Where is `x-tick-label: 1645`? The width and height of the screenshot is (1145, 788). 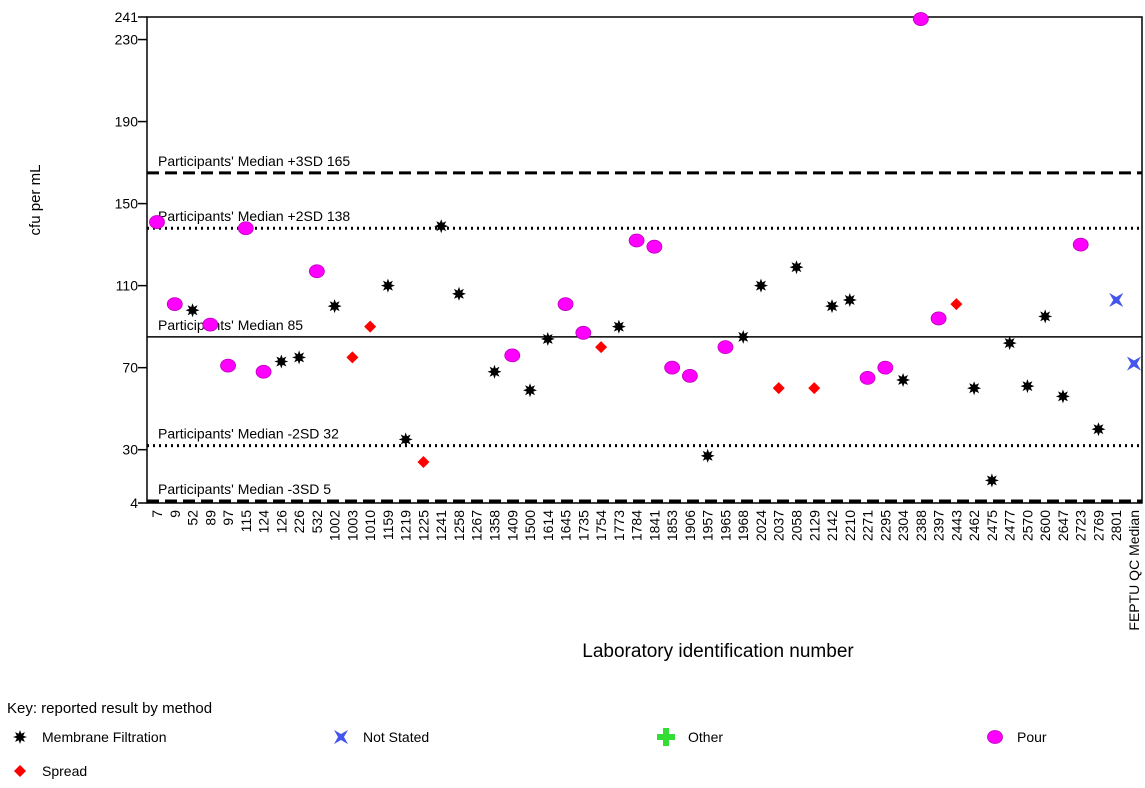 x-tick-label: 1645 is located at coordinates (566, 525).